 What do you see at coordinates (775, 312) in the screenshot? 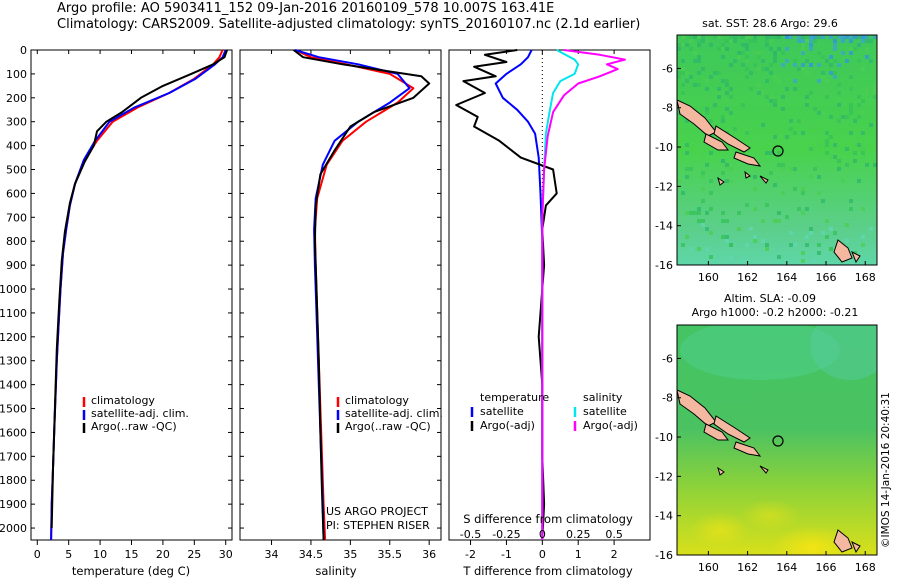
I see `sla-map-subtitle: Argo h1000: -0.2 h2000: -0.21` at bounding box center [775, 312].